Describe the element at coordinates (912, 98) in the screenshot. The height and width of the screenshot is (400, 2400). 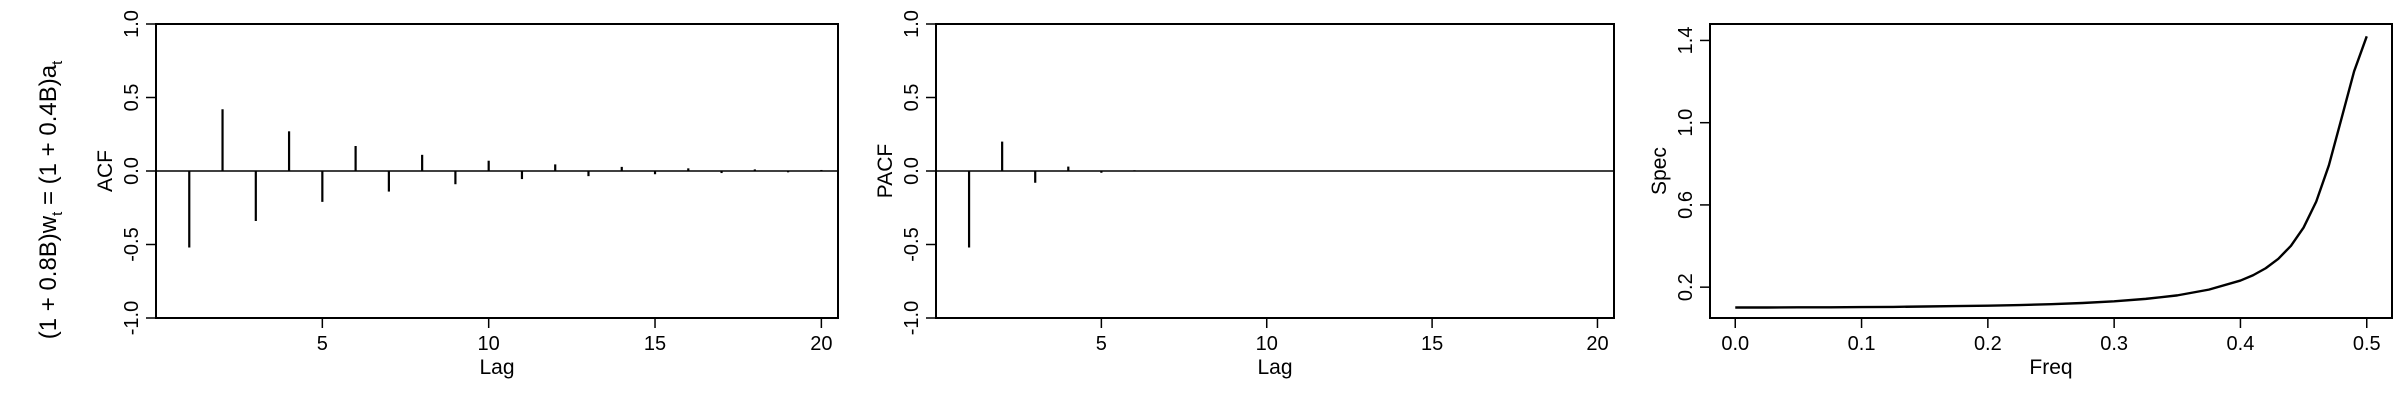
I see `pacf-y-tick-label: 0.5` at that location.